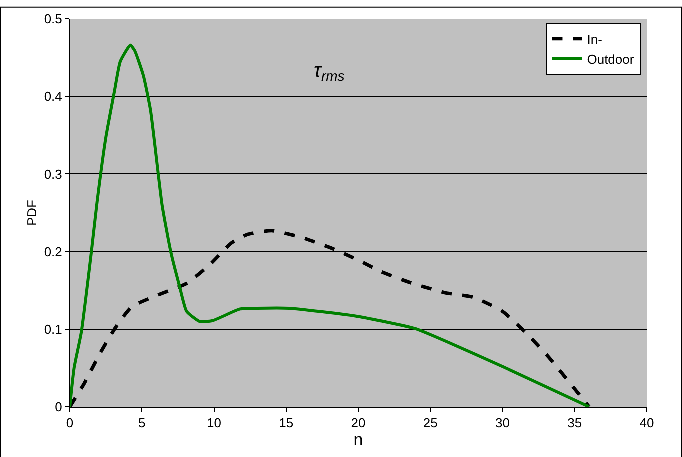 The width and height of the screenshot is (682, 457). What do you see at coordinates (286, 423) in the screenshot?
I see `x-tick-label: 15` at bounding box center [286, 423].